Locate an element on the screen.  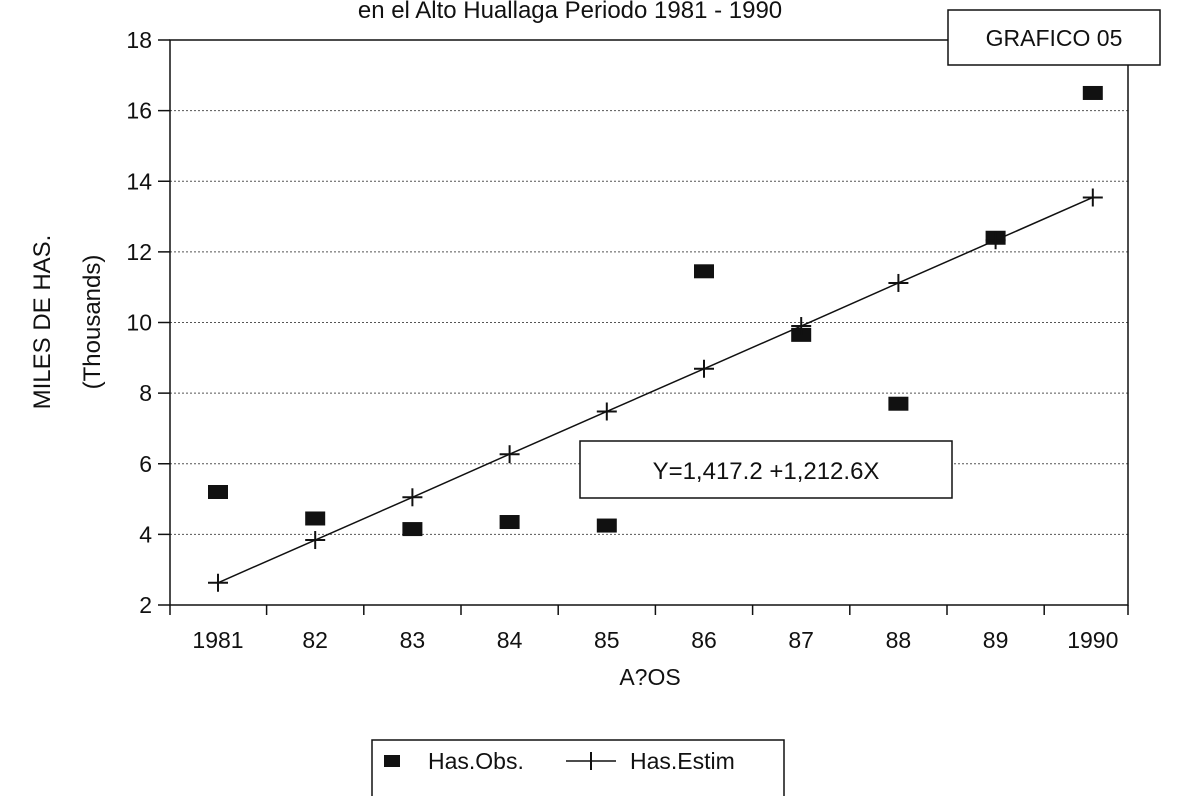
legend-frame is located at coordinates (578, 767).